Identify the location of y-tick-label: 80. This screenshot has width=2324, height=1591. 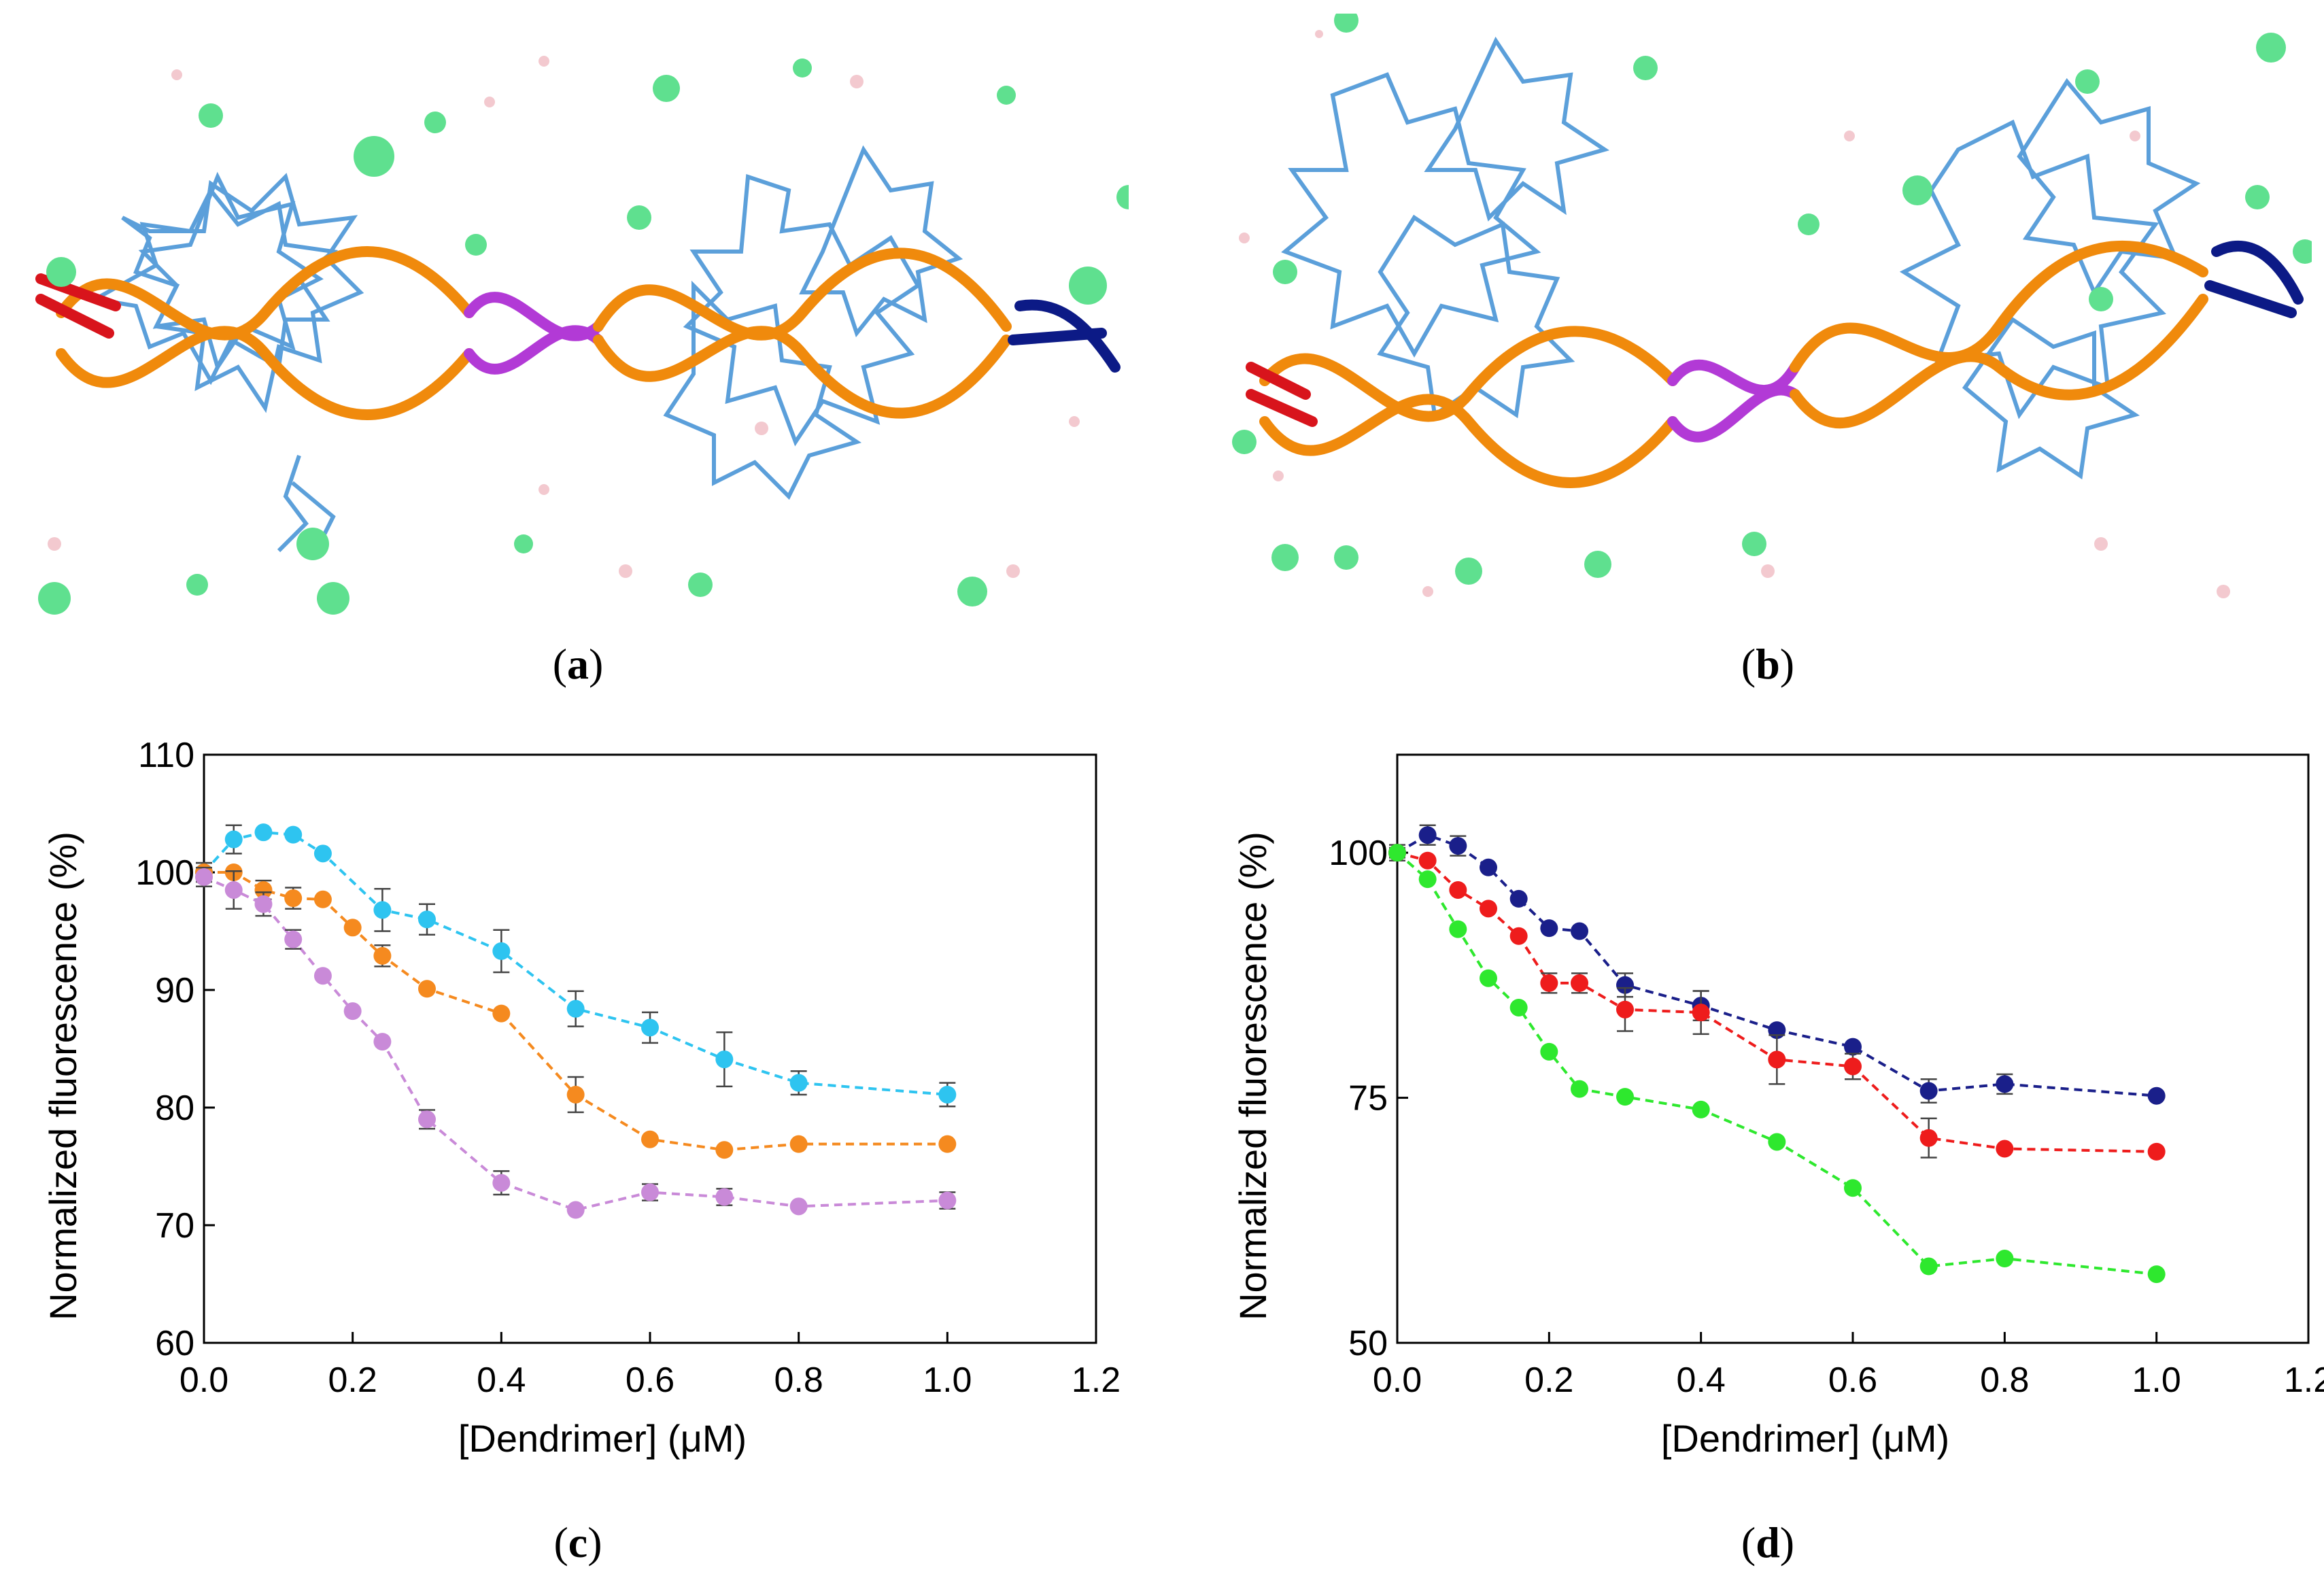
(174, 1108).